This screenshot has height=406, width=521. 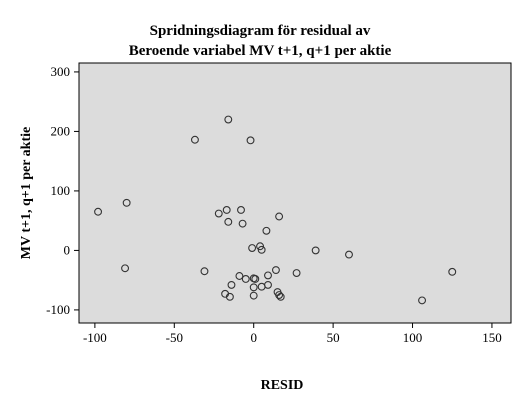 What do you see at coordinates (174, 337) in the screenshot?
I see `x-tick-label: -50` at bounding box center [174, 337].